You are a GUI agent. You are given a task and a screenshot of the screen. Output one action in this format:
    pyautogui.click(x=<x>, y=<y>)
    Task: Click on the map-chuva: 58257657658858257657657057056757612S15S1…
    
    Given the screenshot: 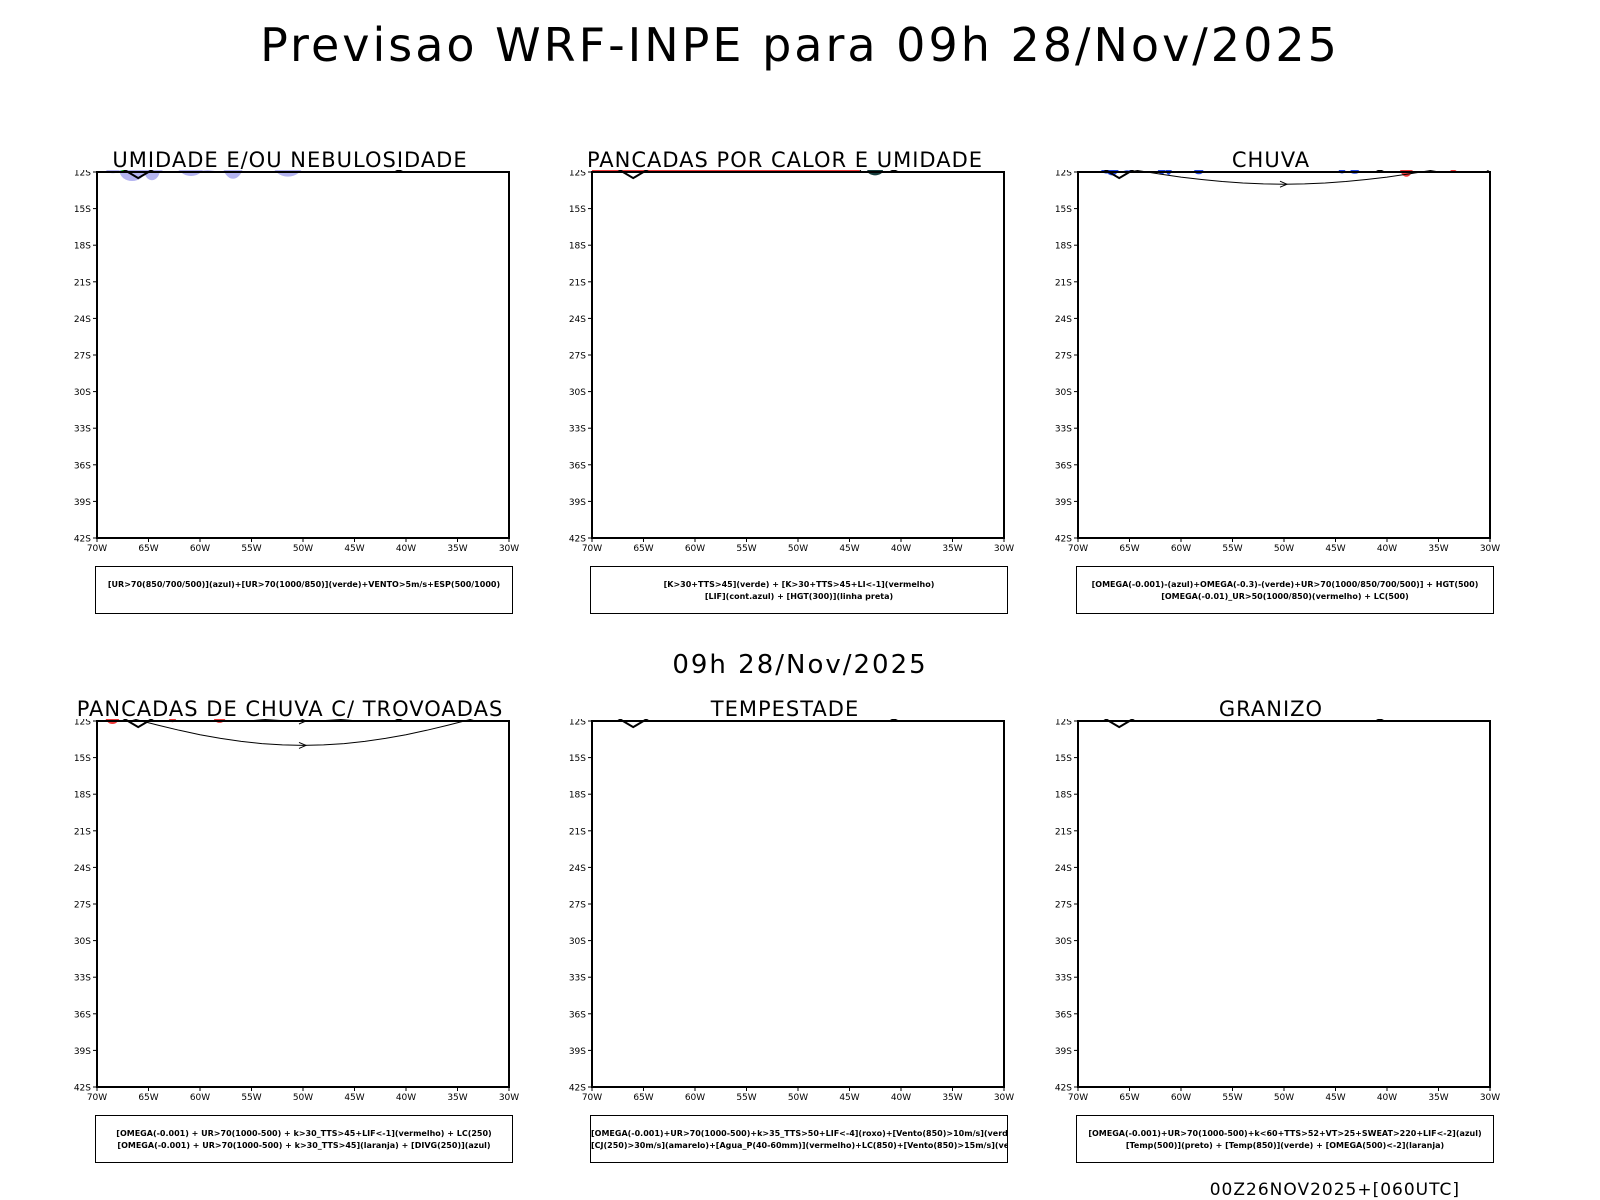 What is the action you would take?
    pyautogui.click(x=1277, y=362)
    